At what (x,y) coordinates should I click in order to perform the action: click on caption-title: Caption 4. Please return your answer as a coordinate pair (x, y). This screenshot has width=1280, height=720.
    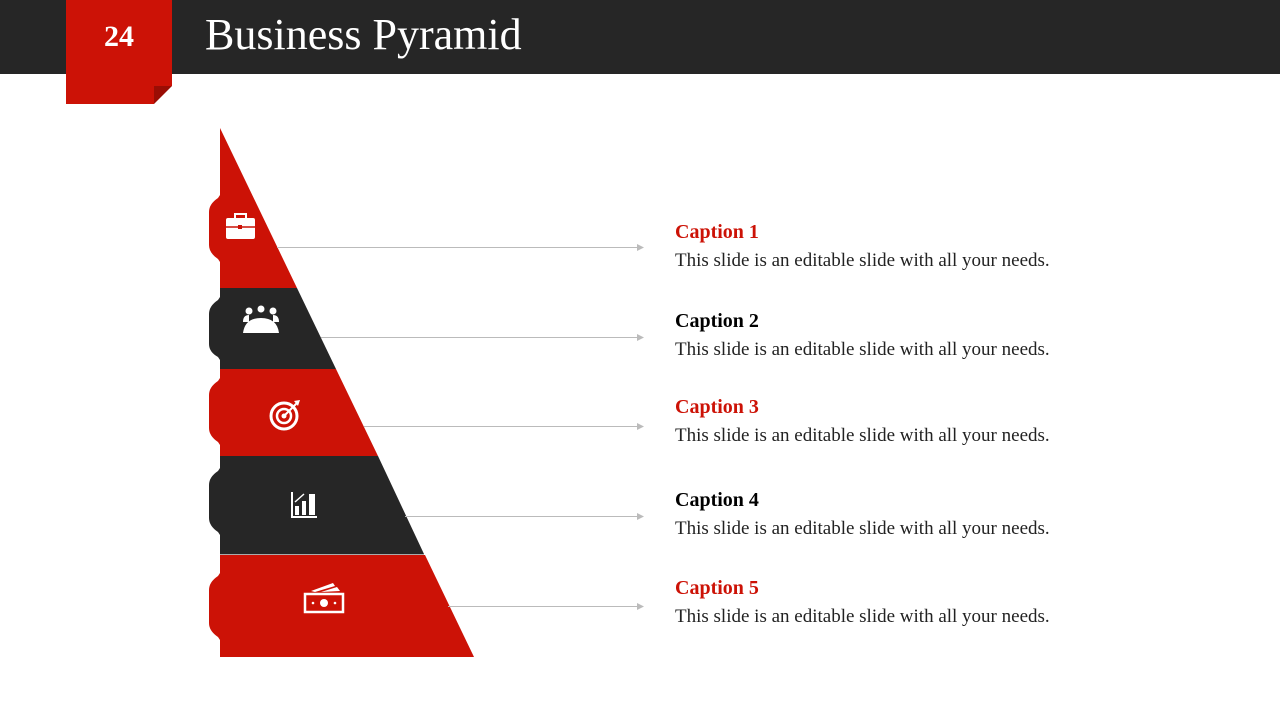
    Looking at the image, I should click on (717, 500).